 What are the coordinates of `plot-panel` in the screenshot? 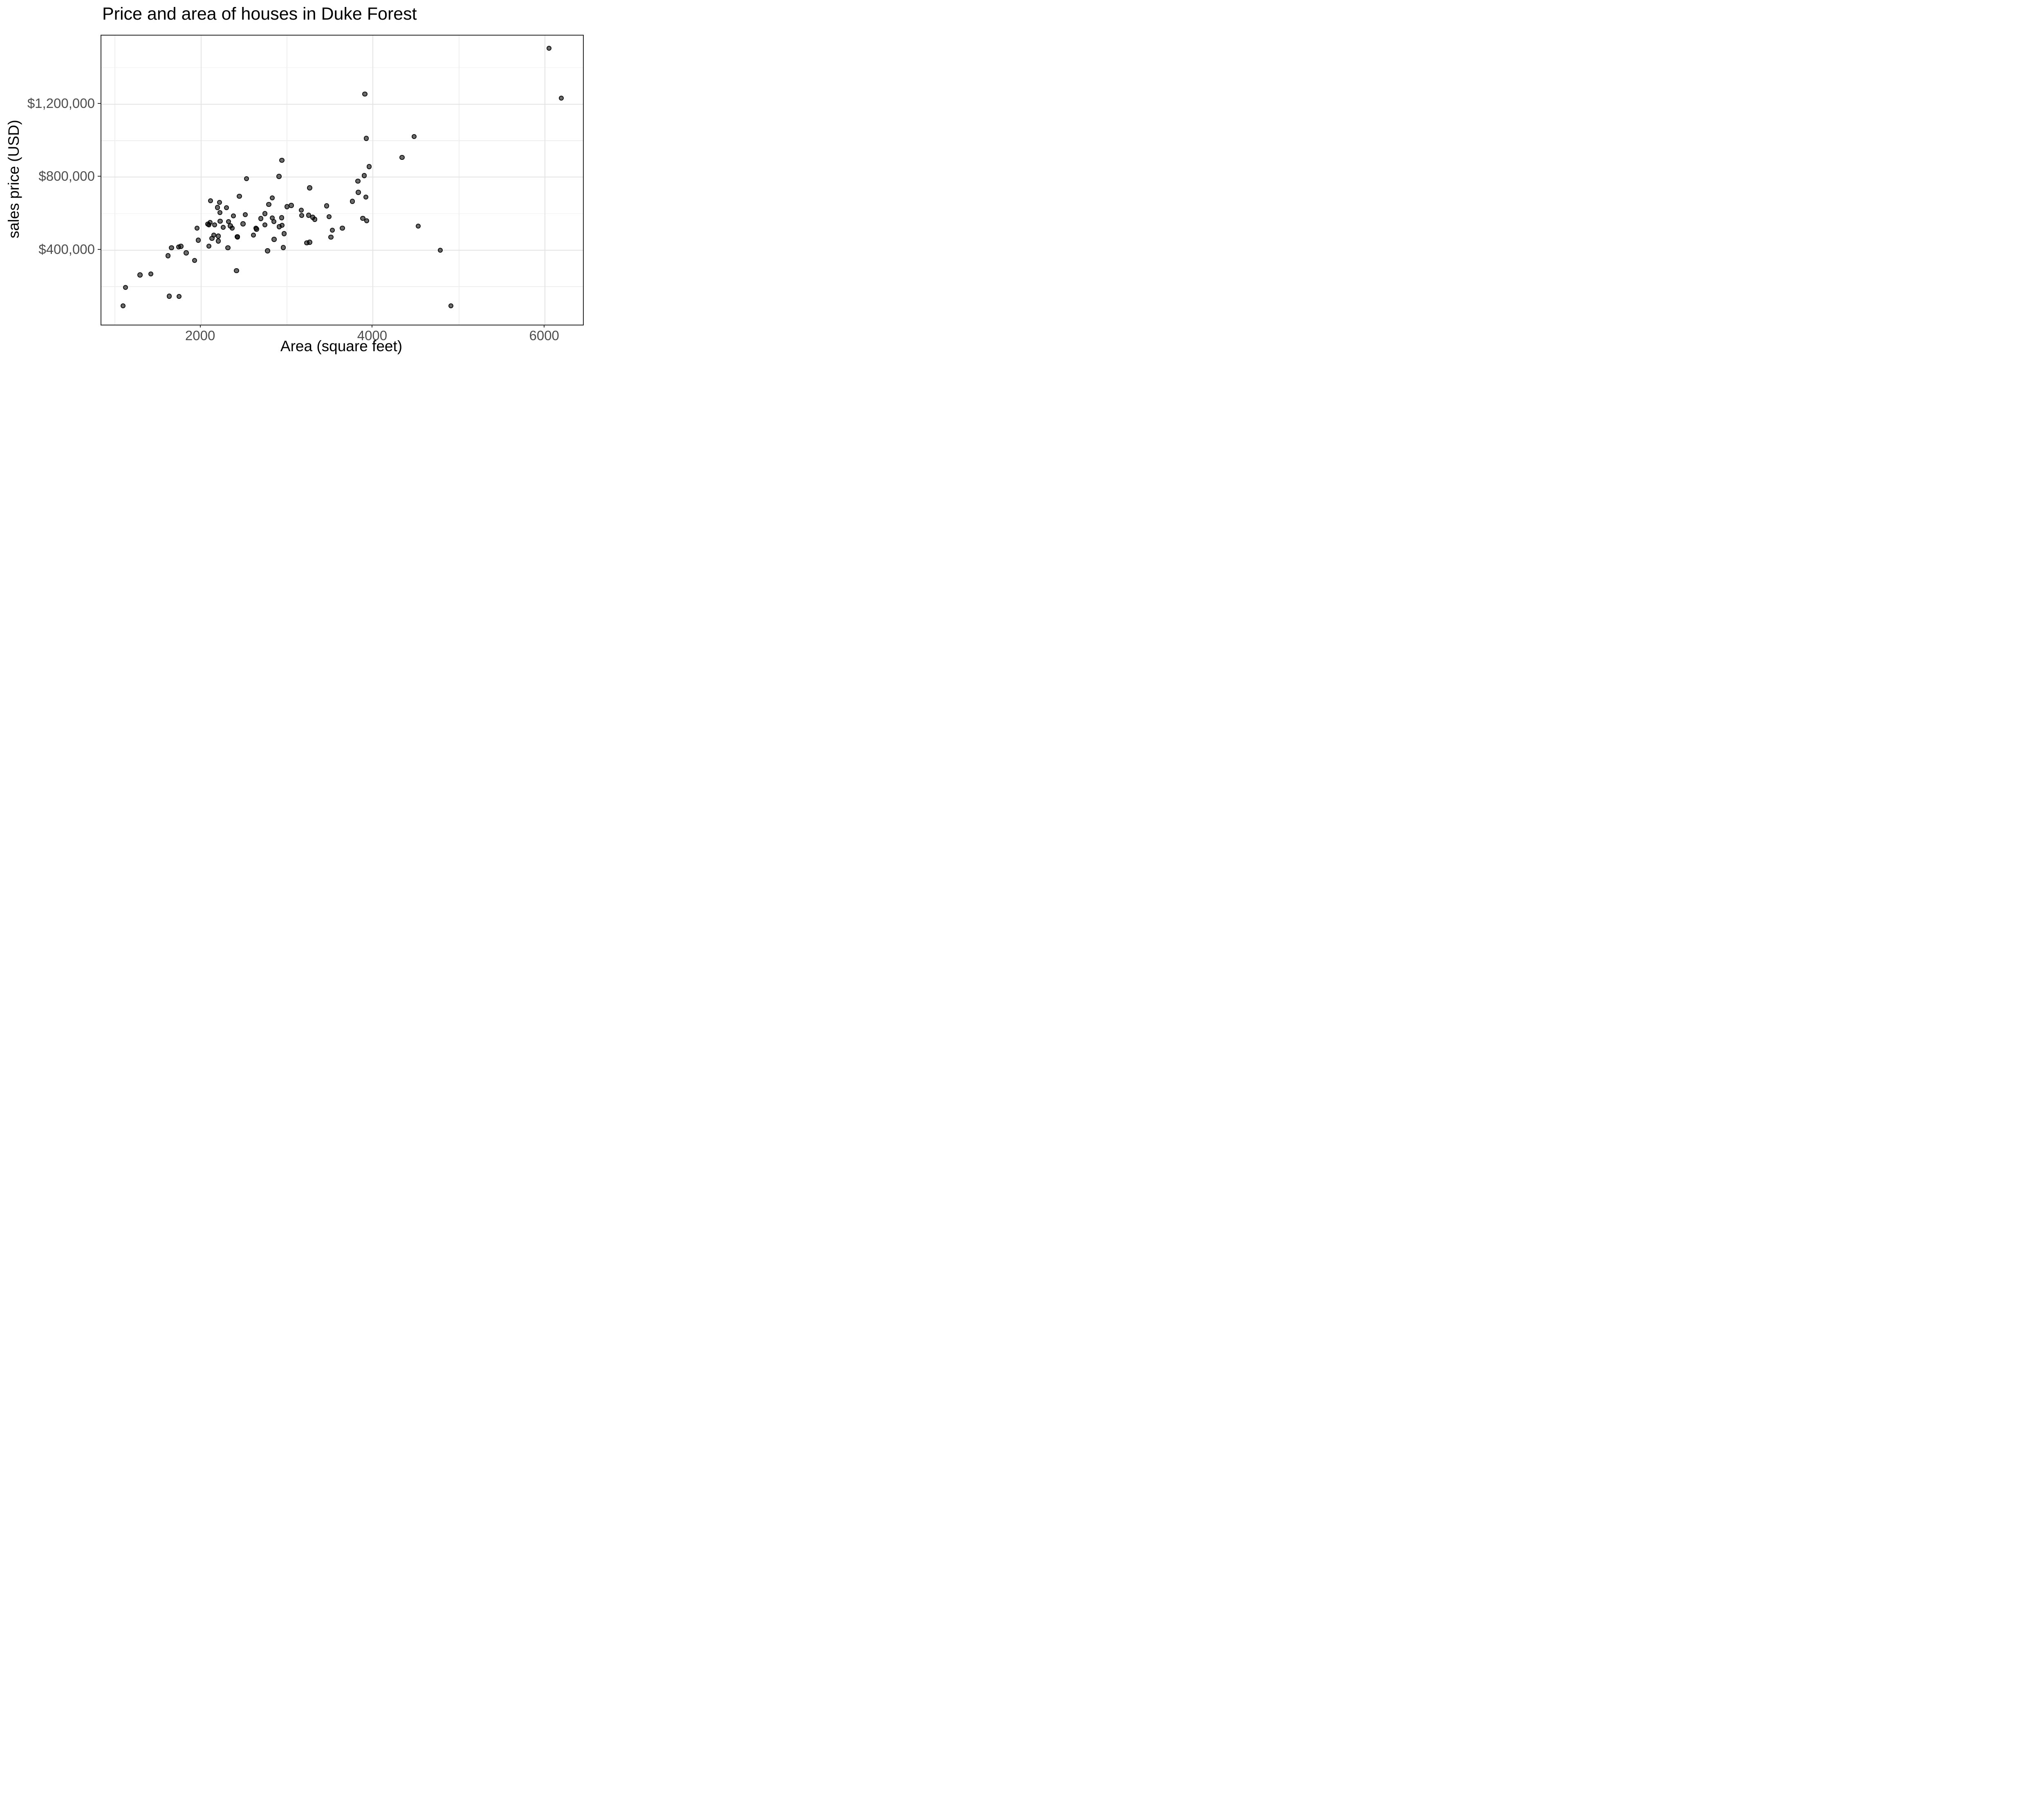 It's located at (342, 180).